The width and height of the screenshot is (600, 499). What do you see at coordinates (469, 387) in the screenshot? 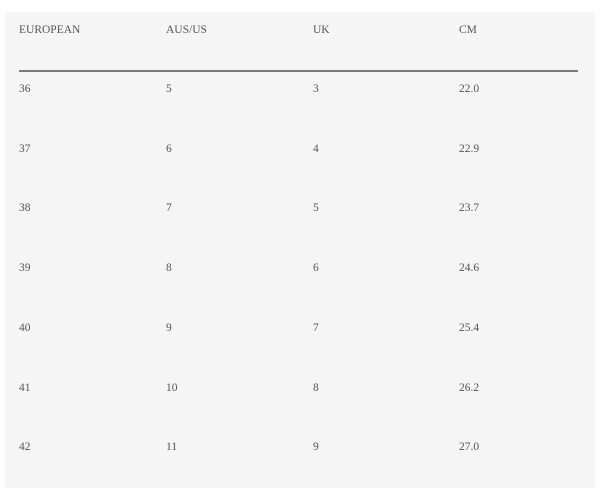
I see `table-cell: 26.2` at bounding box center [469, 387].